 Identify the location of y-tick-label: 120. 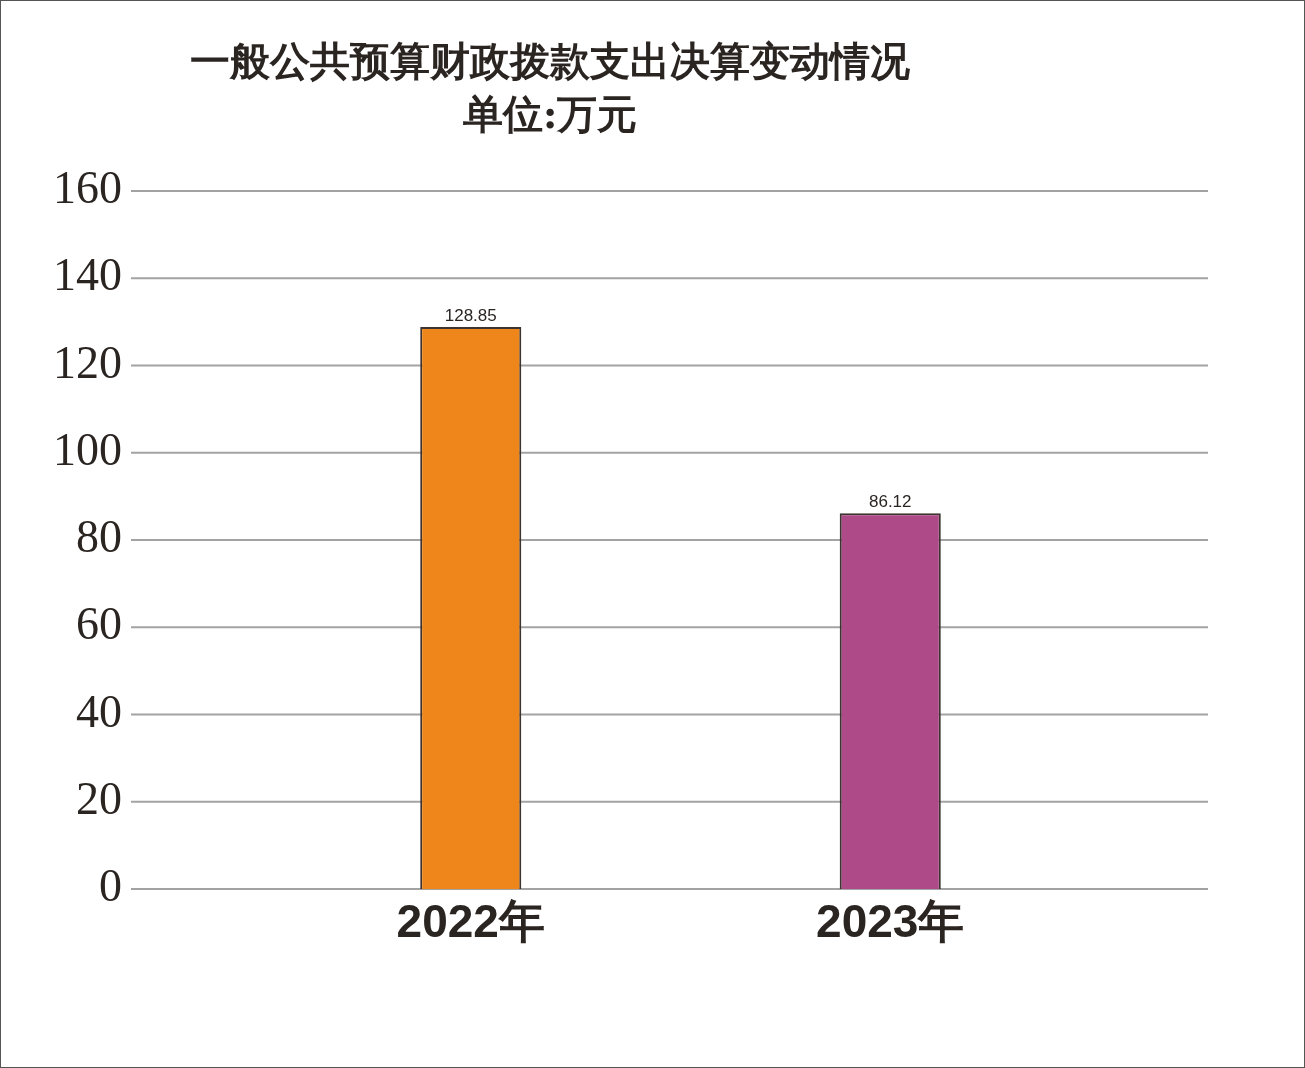
(87, 362).